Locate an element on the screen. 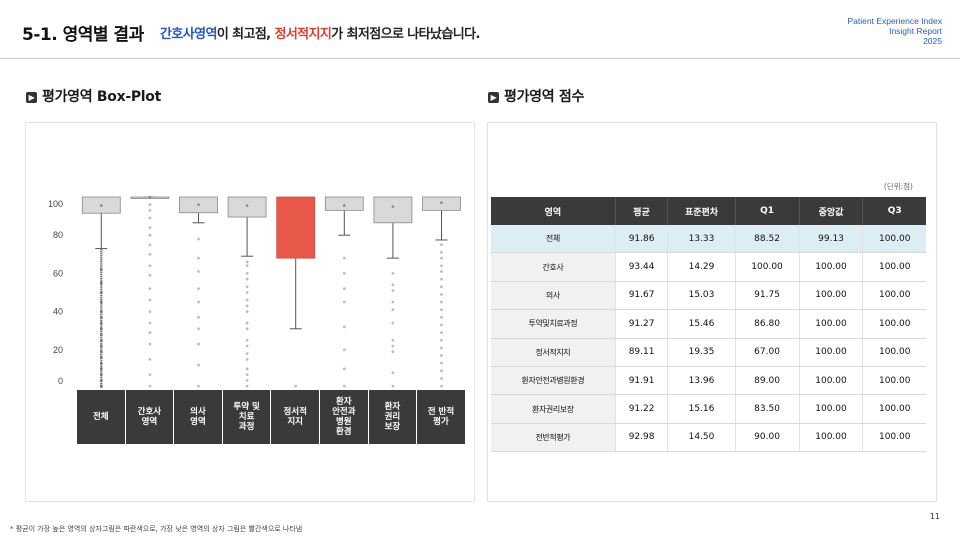 Image resolution: width=960 pixels, height=540 pixels. report-type: Insight Report is located at coordinates (915, 31).